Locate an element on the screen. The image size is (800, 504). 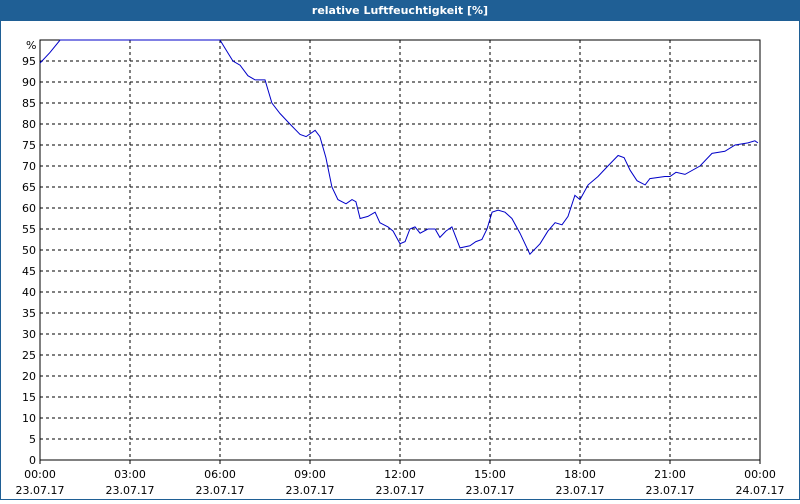
x-tick-label: 15:00 is located at coordinates (490, 474).